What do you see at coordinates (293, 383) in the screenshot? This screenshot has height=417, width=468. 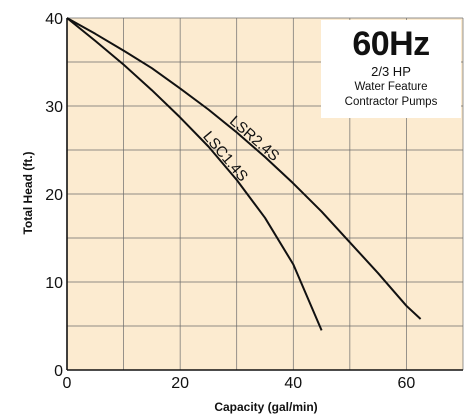 I see `x-tick-label: 40` at bounding box center [293, 383].